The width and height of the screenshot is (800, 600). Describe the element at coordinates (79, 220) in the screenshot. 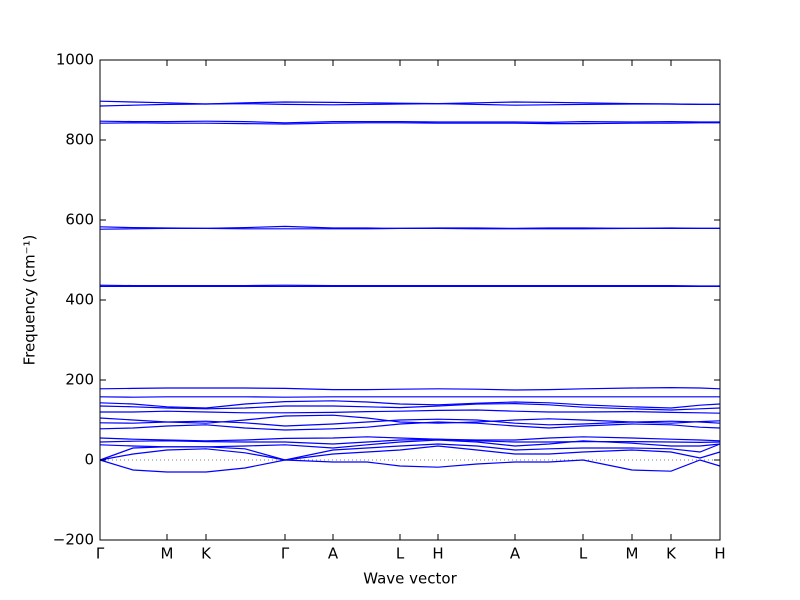

I see `y-tick-label: 600` at that location.